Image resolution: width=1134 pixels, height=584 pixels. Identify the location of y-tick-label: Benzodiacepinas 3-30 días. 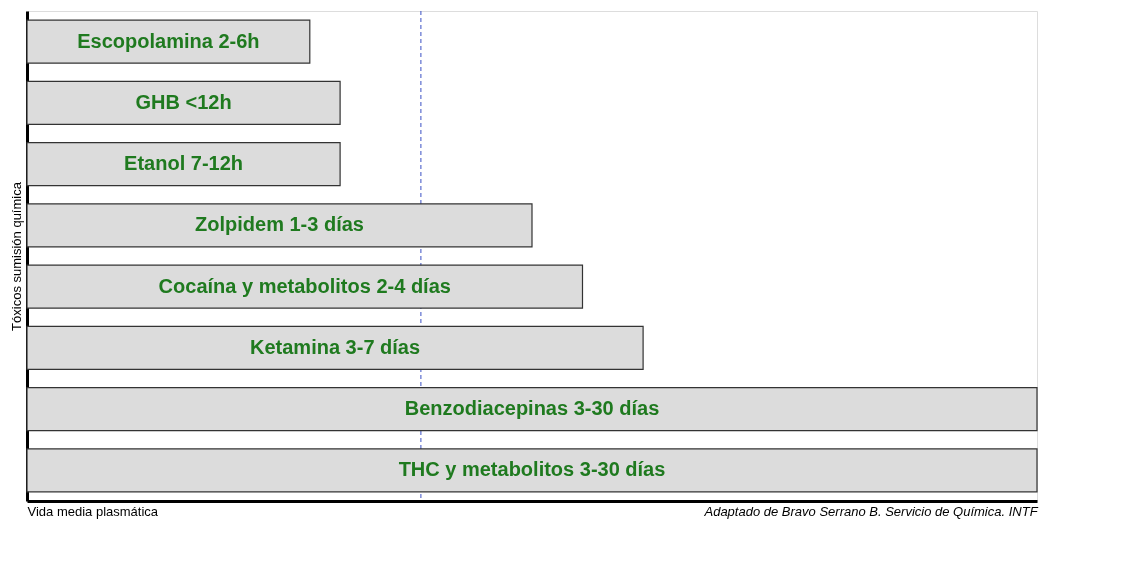
(532, 408).